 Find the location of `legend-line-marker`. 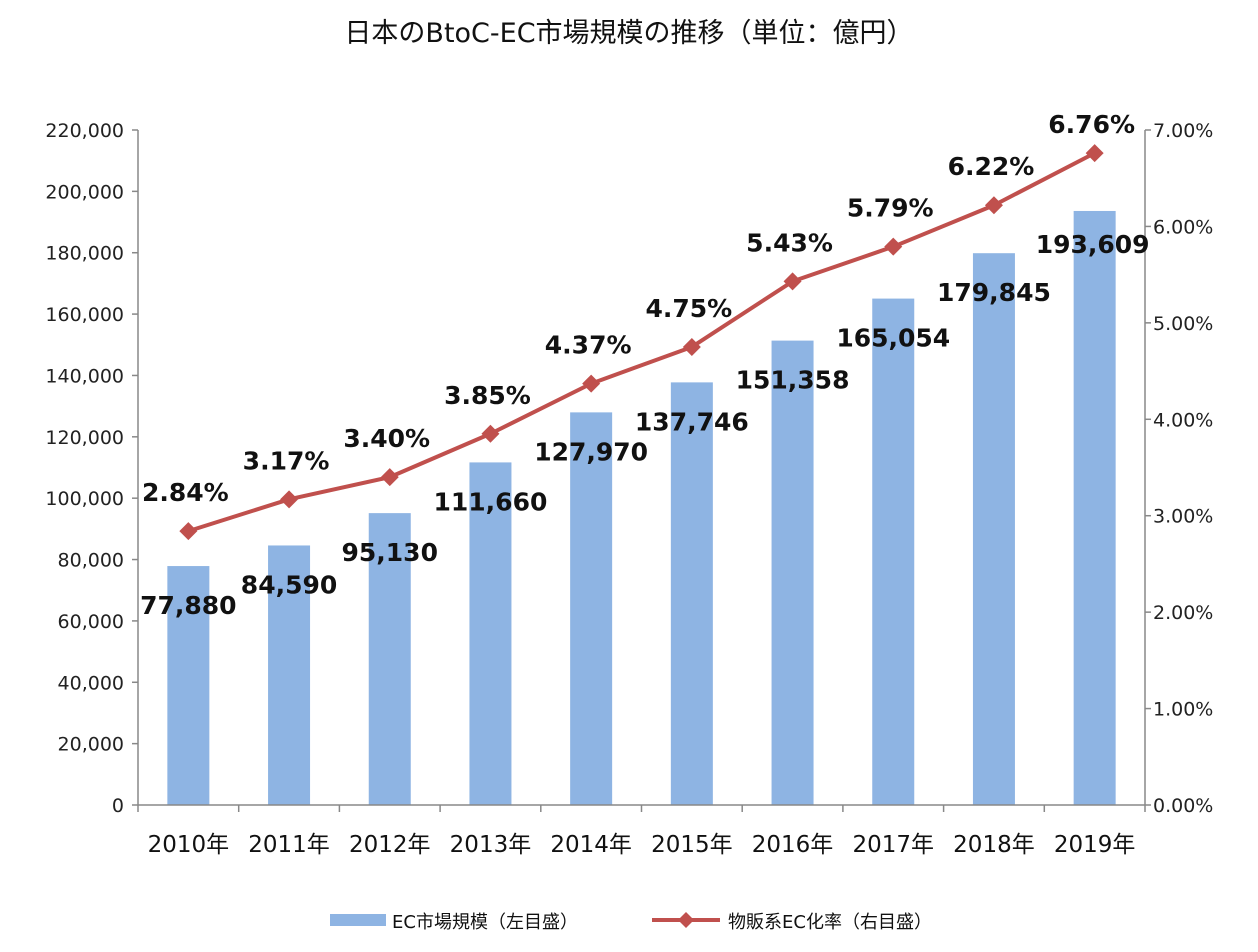

legend-line-marker is located at coordinates (686, 920).